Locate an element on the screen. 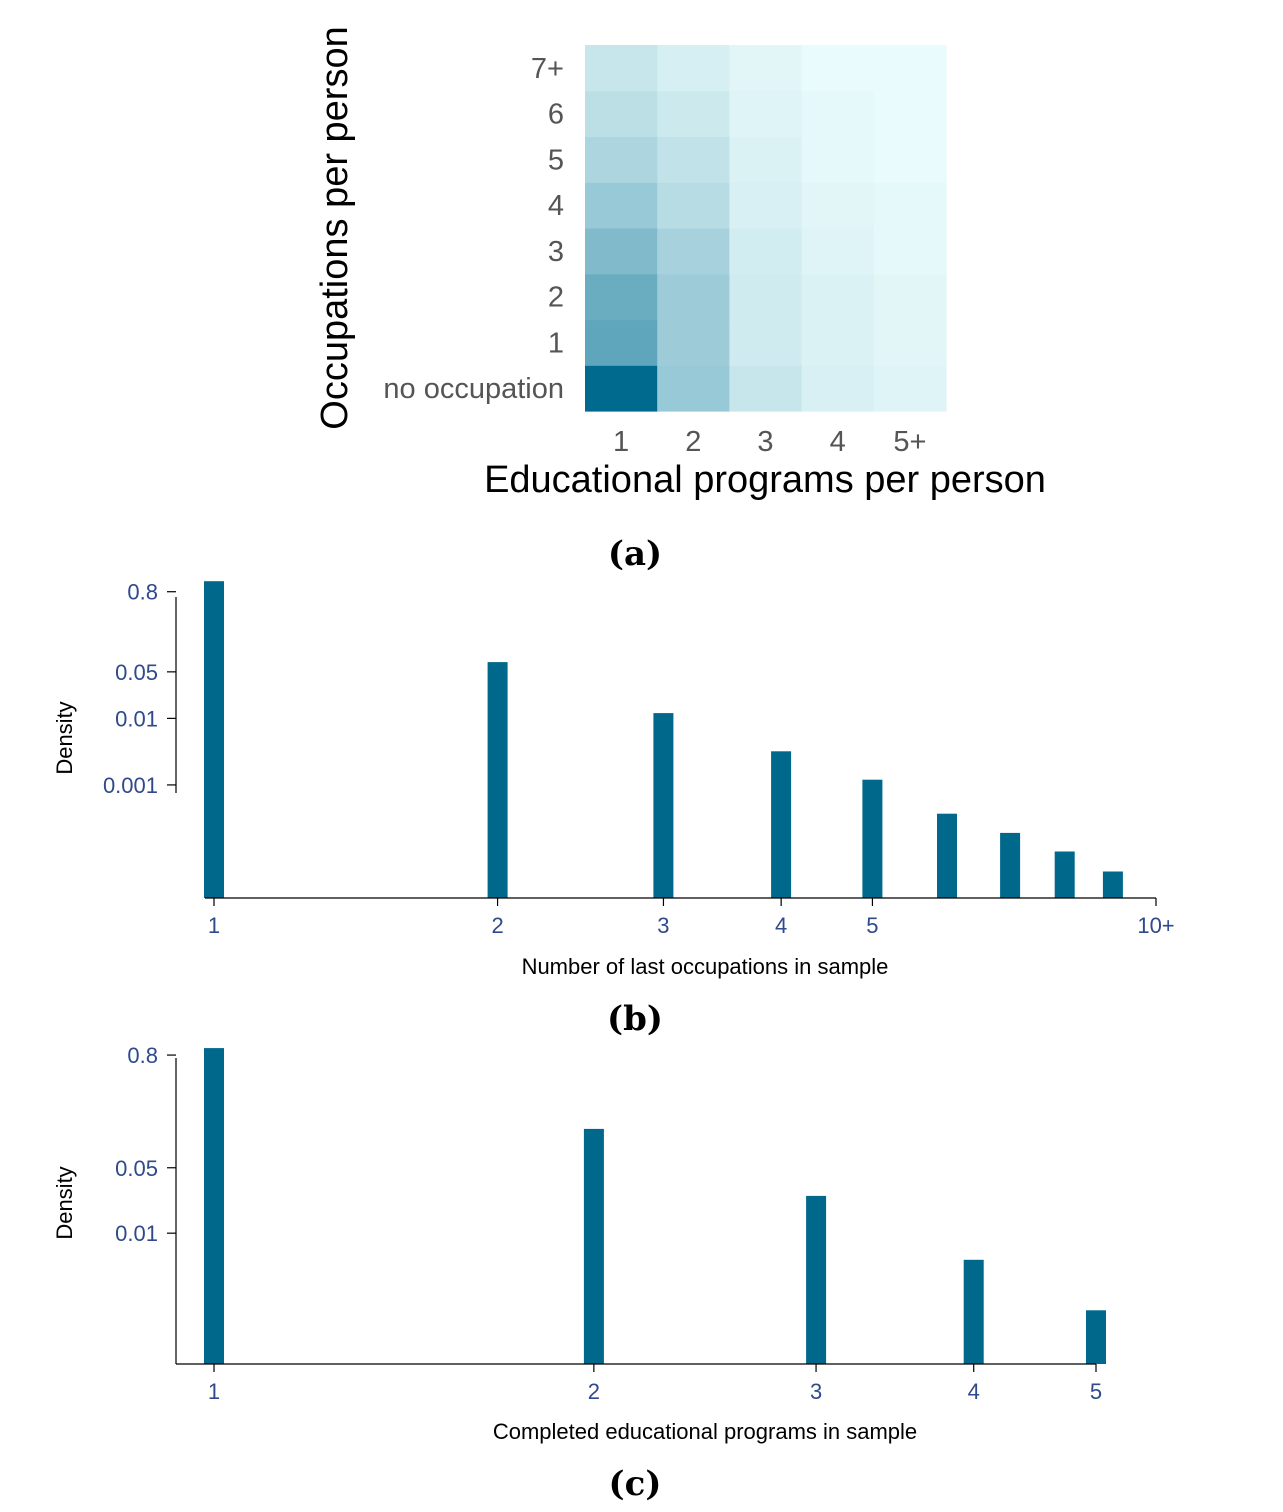 Image resolution: width=1283 pixels, height=1512 pixels. education-x-axis-label: Completed educational programs in sample is located at coordinates (705, 1431).